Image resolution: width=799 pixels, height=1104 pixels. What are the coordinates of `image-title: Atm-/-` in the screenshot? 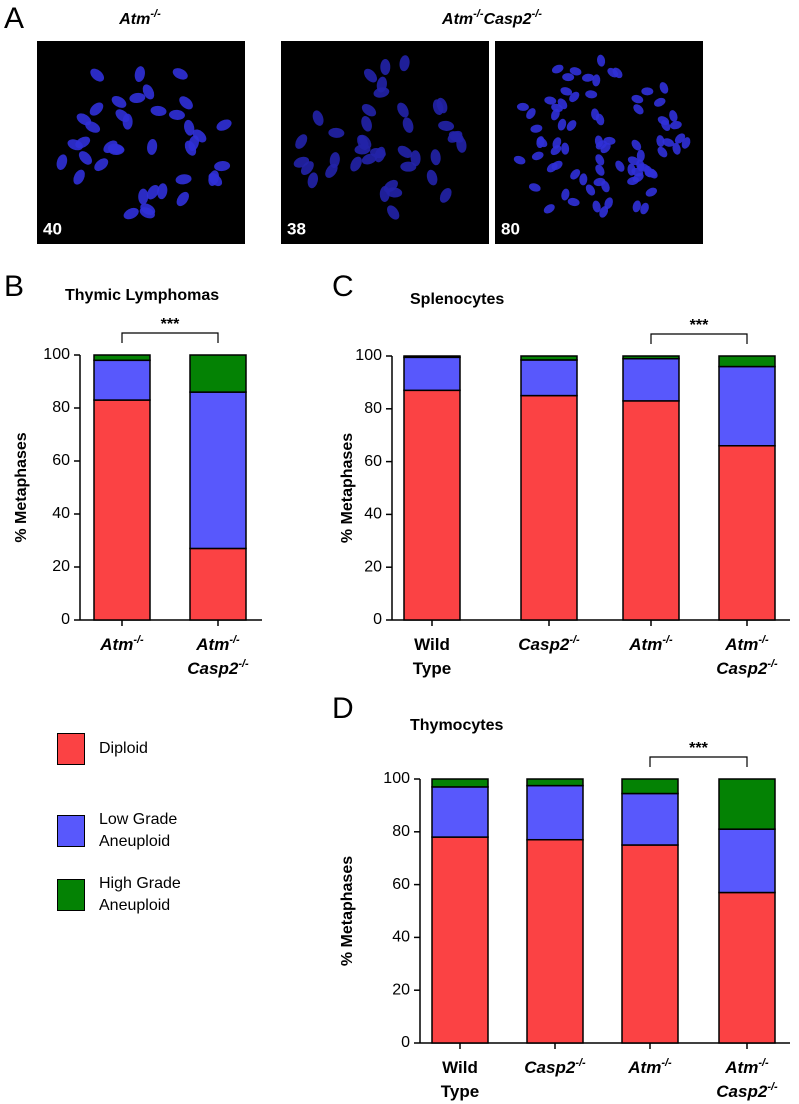 It's located at (139, 18).